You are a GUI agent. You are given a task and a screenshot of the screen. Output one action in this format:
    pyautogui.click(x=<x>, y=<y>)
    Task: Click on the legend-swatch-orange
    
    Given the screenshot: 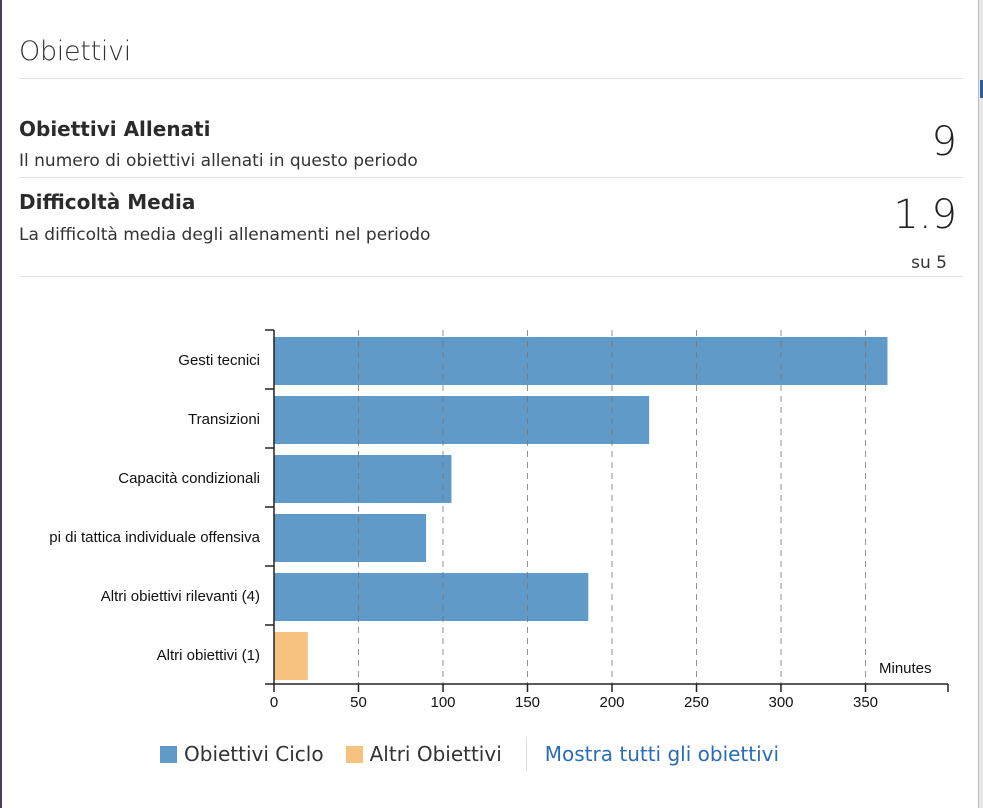 What is the action you would take?
    pyautogui.click(x=354, y=754)
    